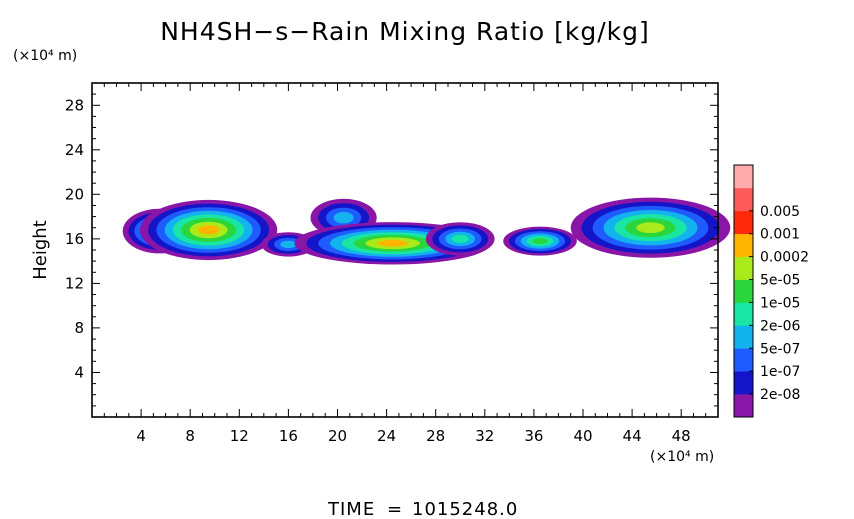 The height and width of the screenshot is (519, 854). I want to click on x-tick-label: 28, so click(435, 436).